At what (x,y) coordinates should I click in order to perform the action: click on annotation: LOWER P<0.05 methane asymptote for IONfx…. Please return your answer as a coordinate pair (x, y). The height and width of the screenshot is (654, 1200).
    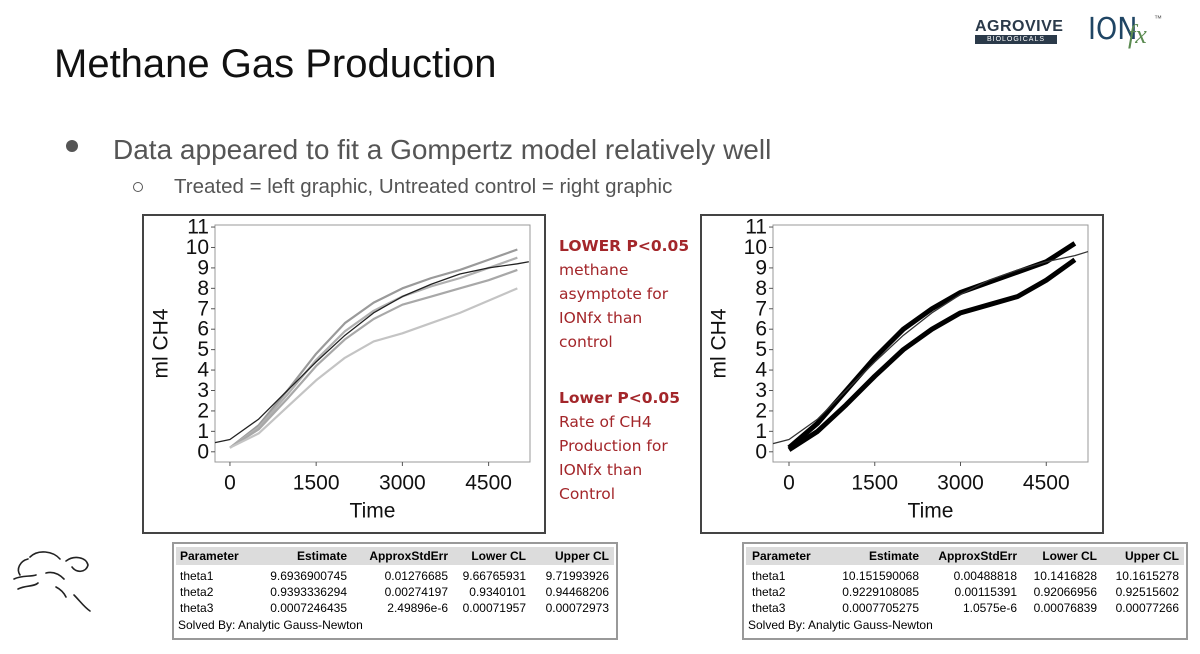
    Looking at the image, I should click on (624, 294).